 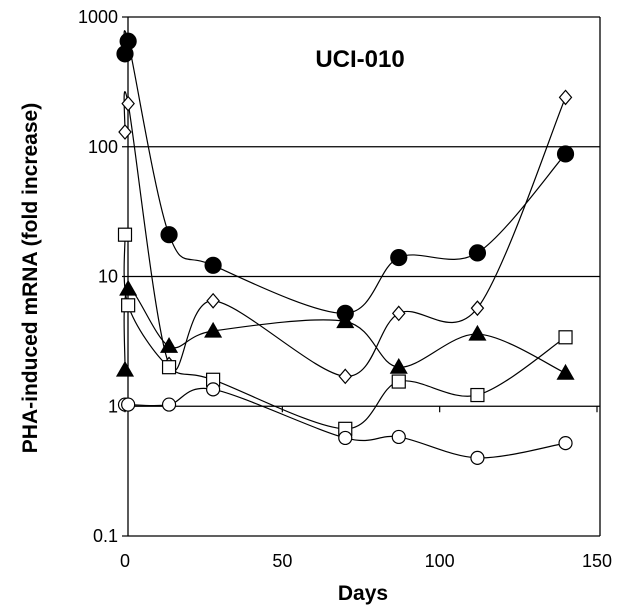 I want to click on y-tick-label: 10, so click(x=108, y=277).